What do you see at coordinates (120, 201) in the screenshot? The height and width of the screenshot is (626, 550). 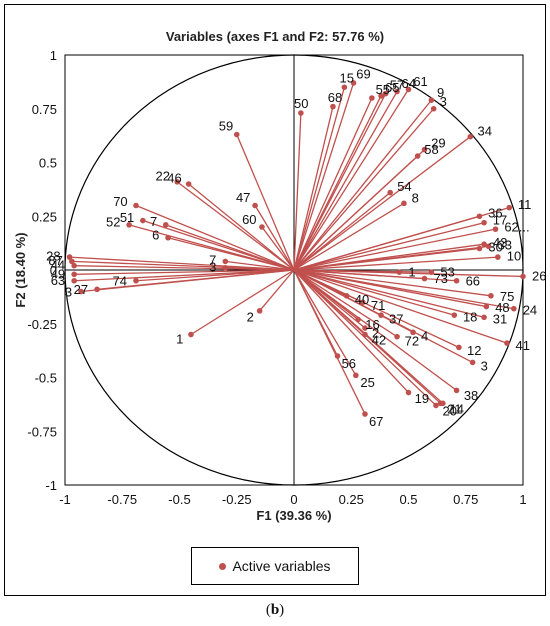 I see `variable-label: 70` at bounding box center [120, 201].